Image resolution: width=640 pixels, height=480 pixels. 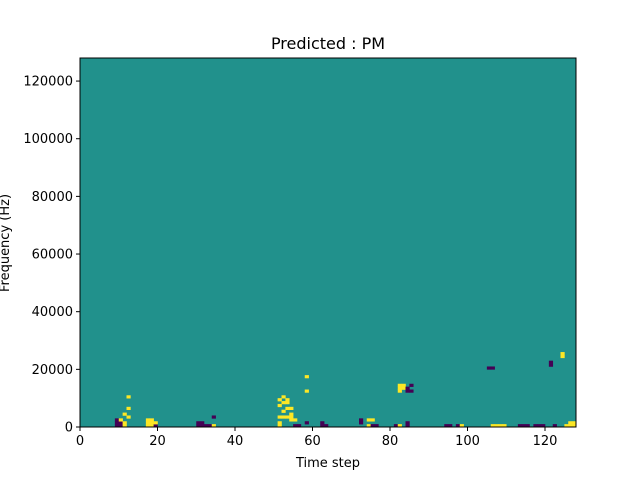 I want to click on y-axis-label: Frequency (Hz), so click(x=6, y=243).